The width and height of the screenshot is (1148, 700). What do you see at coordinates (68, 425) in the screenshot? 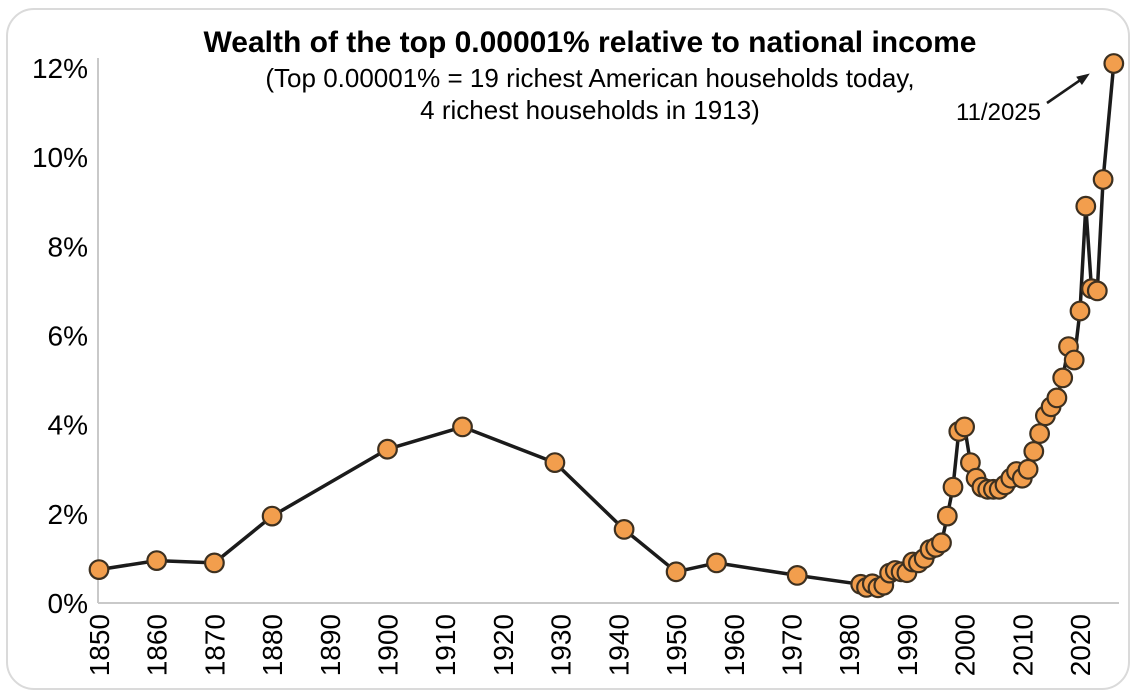
I see `y-axis-tick-label: 4%` at bounding box center [68, 425].